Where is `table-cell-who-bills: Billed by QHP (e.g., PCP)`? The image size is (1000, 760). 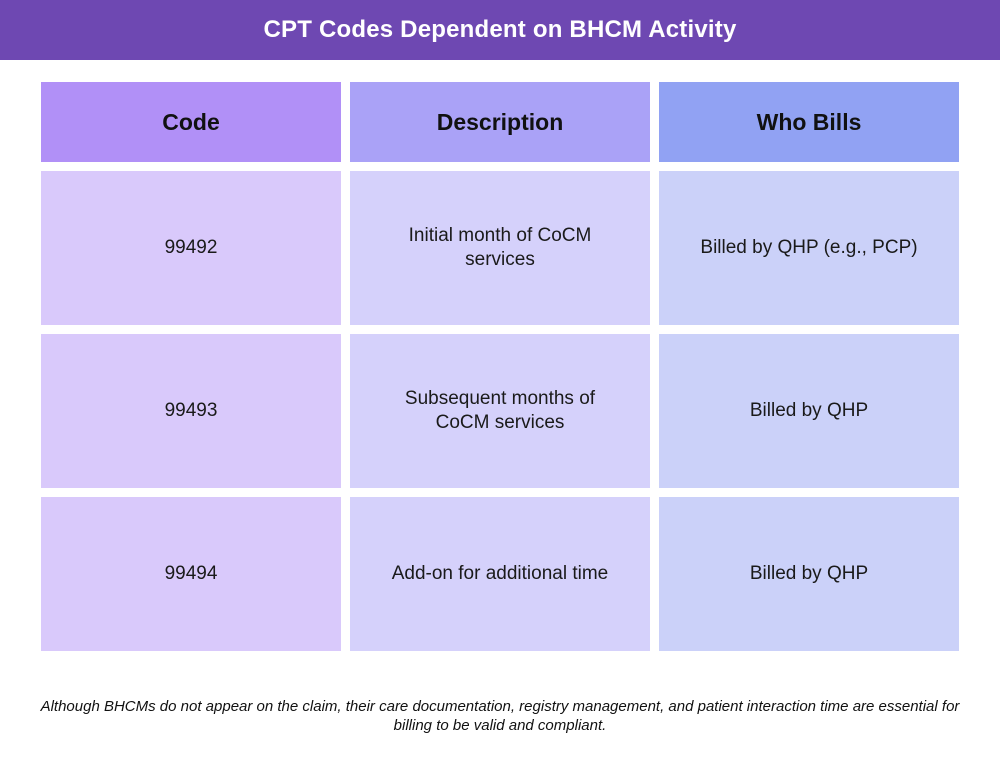
table-cell-who-bills: Billed by QHP (e.g., PCP) is located at coordinates (809, 248).